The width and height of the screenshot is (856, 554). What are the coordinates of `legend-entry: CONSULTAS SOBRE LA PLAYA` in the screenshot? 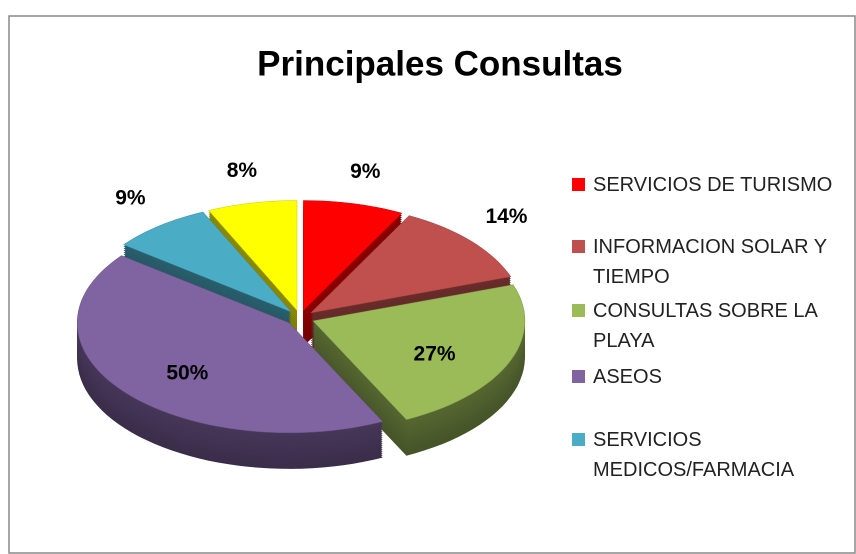 It's located at (712, 326).